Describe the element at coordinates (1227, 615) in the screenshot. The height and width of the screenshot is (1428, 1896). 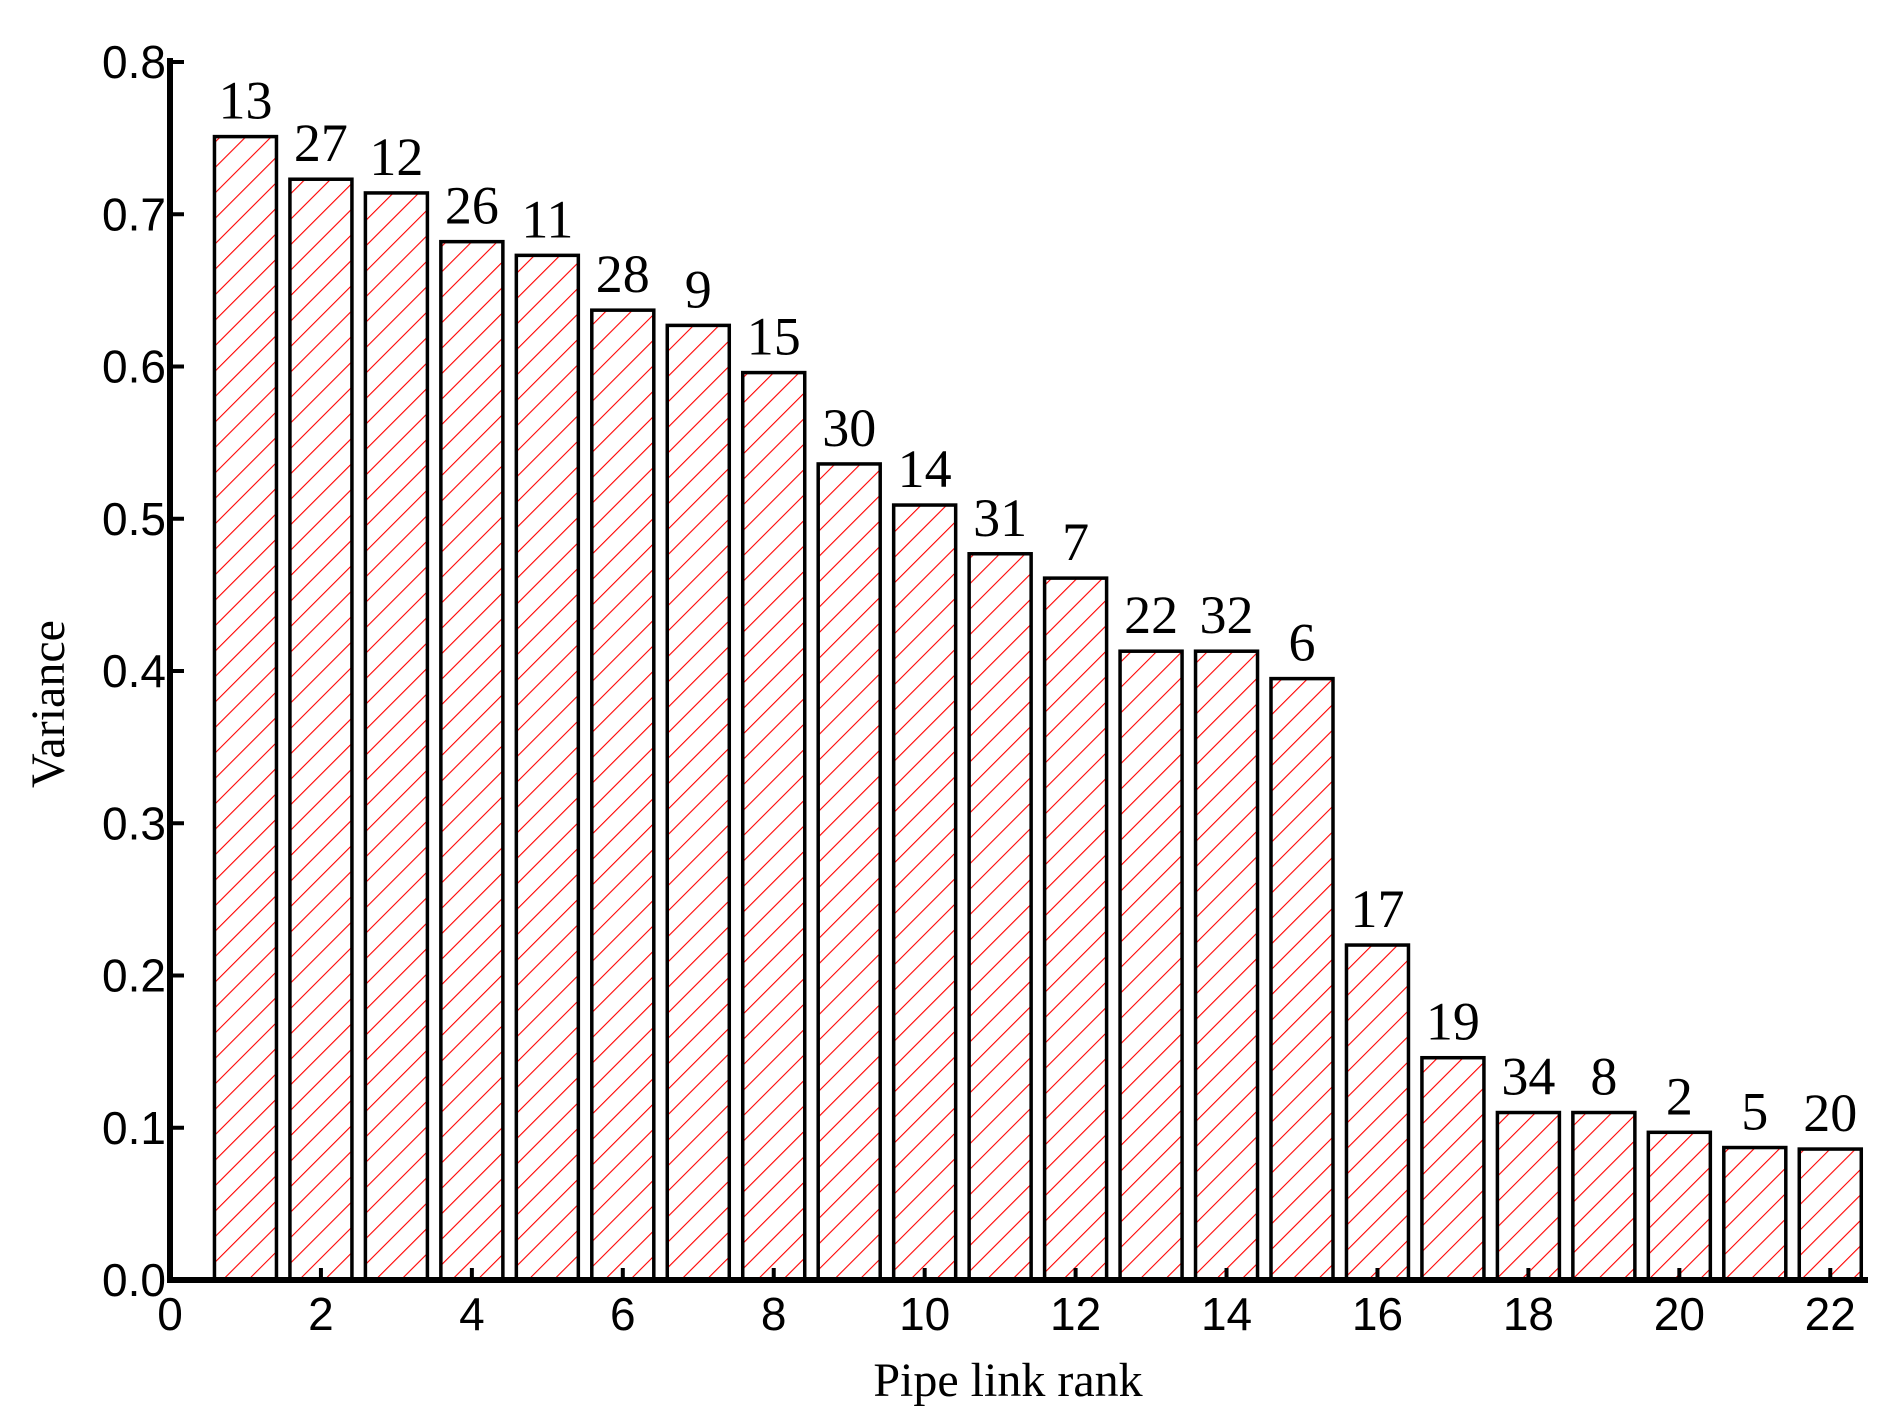
I see `bar-data-label: 32` at that location.